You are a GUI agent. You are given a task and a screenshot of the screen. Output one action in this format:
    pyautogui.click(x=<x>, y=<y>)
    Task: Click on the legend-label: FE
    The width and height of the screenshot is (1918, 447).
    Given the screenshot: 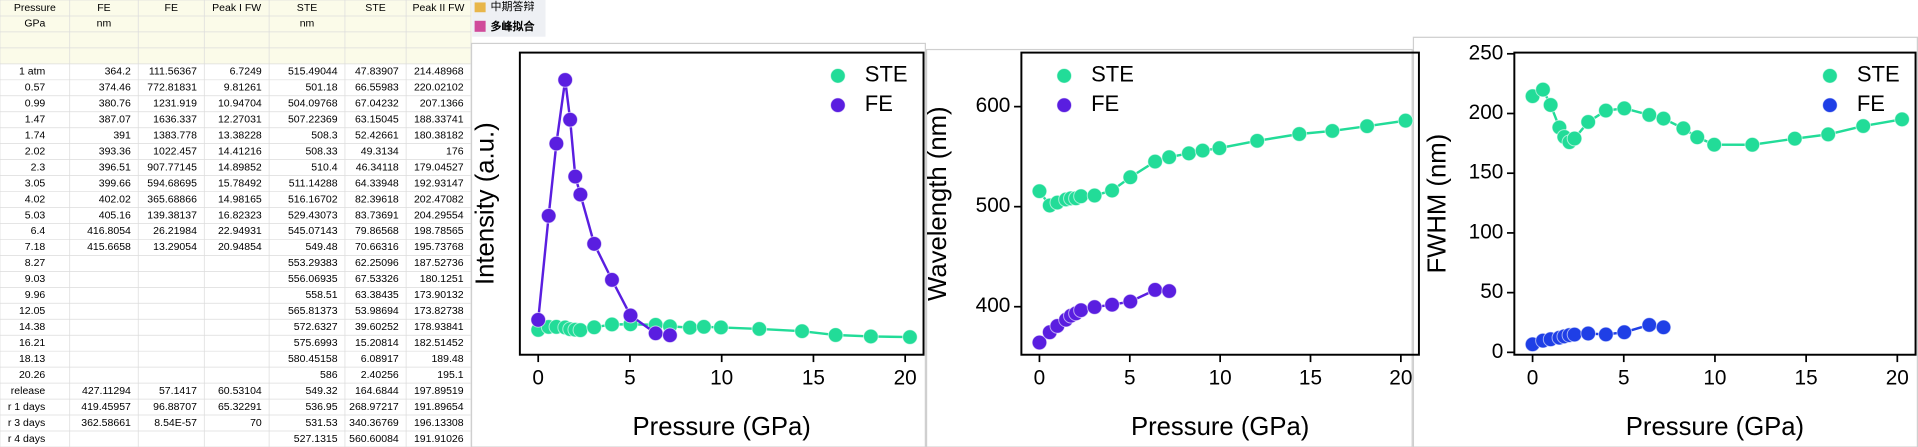 What is the action you would take?
    pyautogui.click(x=1871, y=103)
    